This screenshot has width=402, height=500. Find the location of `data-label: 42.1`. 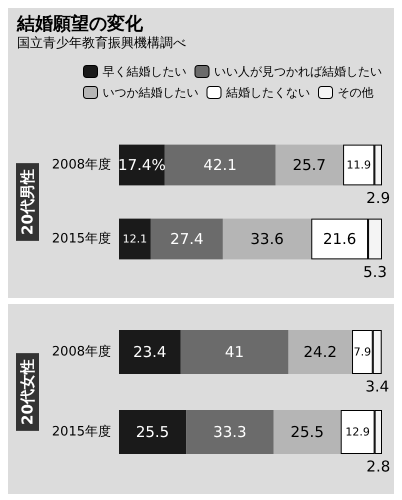

data-label: 42.1 is located at coordinates (220, 165).